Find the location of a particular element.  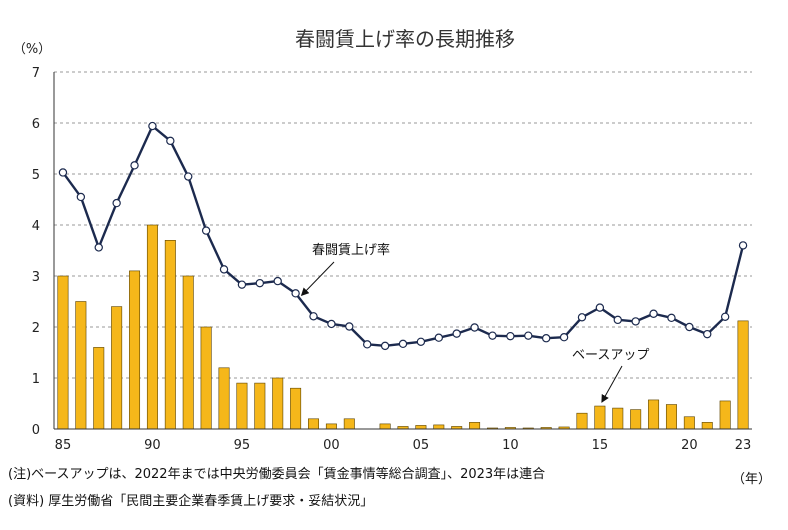

point-1995 is located at coordinates (242, 284).